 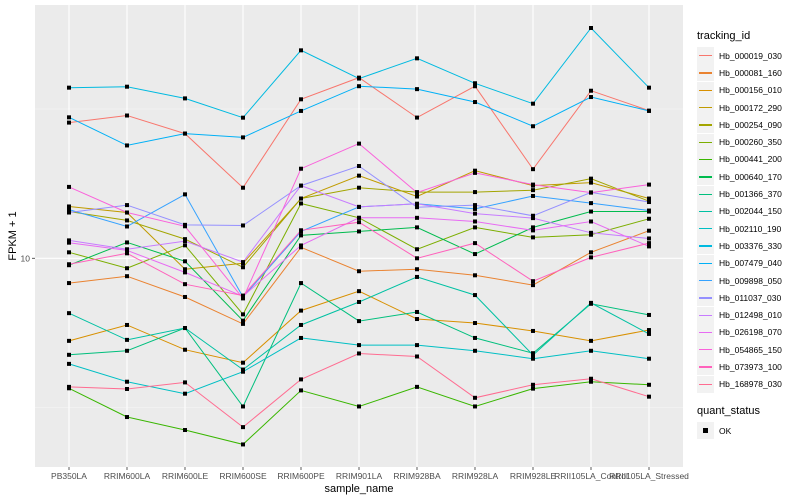 What do you see at coordinates (750, 263) in the screenshot?
I see `legend-label: Hb_007479_040` at bounding box center [750, 263].